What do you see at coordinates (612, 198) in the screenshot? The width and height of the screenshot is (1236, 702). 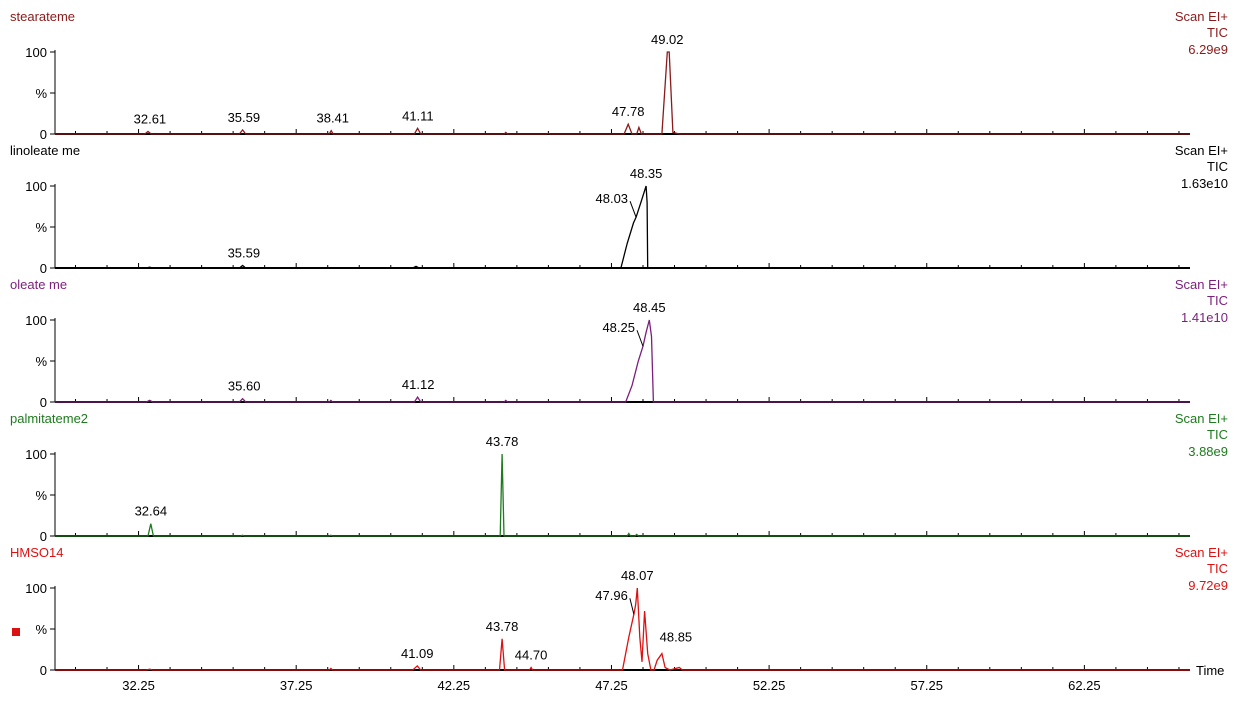 I see `peak-label: 48.03` at bounding box center [612, 198].